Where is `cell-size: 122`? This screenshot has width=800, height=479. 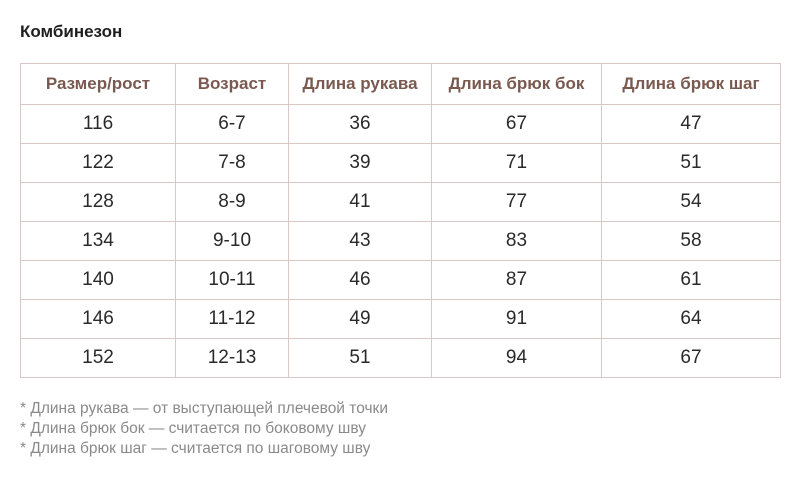
cell-size: 122 is located at coordinates (98, 163).